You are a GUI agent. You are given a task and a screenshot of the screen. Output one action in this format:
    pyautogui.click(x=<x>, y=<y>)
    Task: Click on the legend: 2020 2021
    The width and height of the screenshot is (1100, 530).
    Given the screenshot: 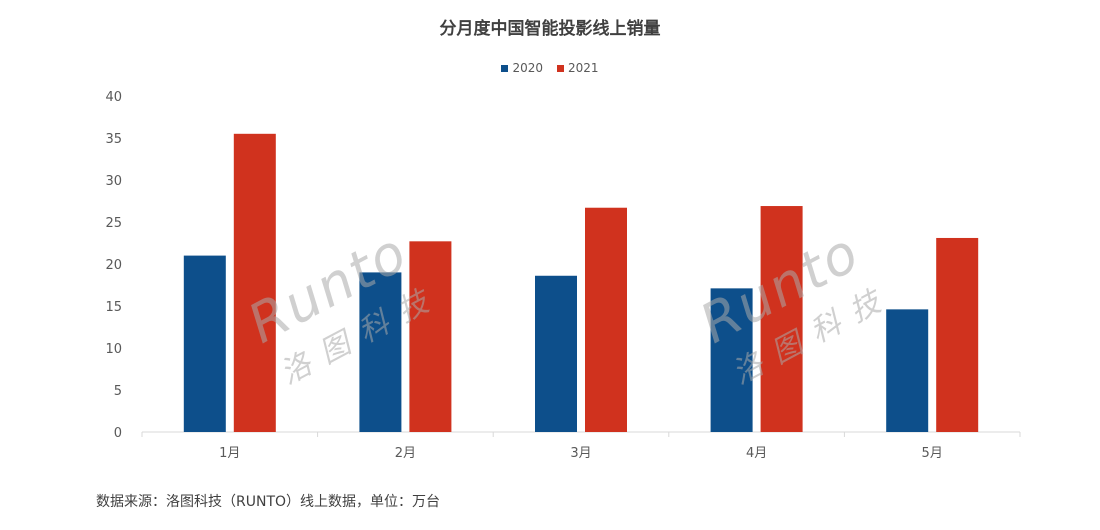 What is the action you would take?
    pyautogui.click(x=550, y=68)
    